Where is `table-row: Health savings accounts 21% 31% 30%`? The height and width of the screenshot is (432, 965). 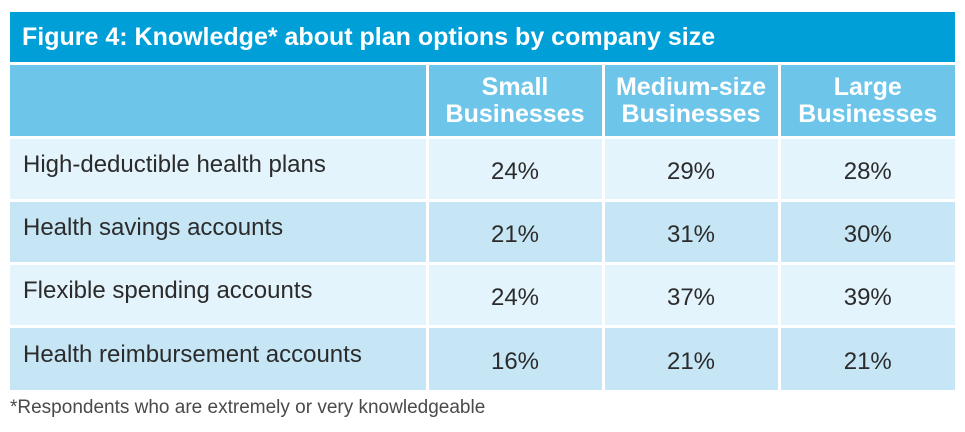 table-row: Health savings accounts 21% 31% 30% is located at coordinates (482, 231).